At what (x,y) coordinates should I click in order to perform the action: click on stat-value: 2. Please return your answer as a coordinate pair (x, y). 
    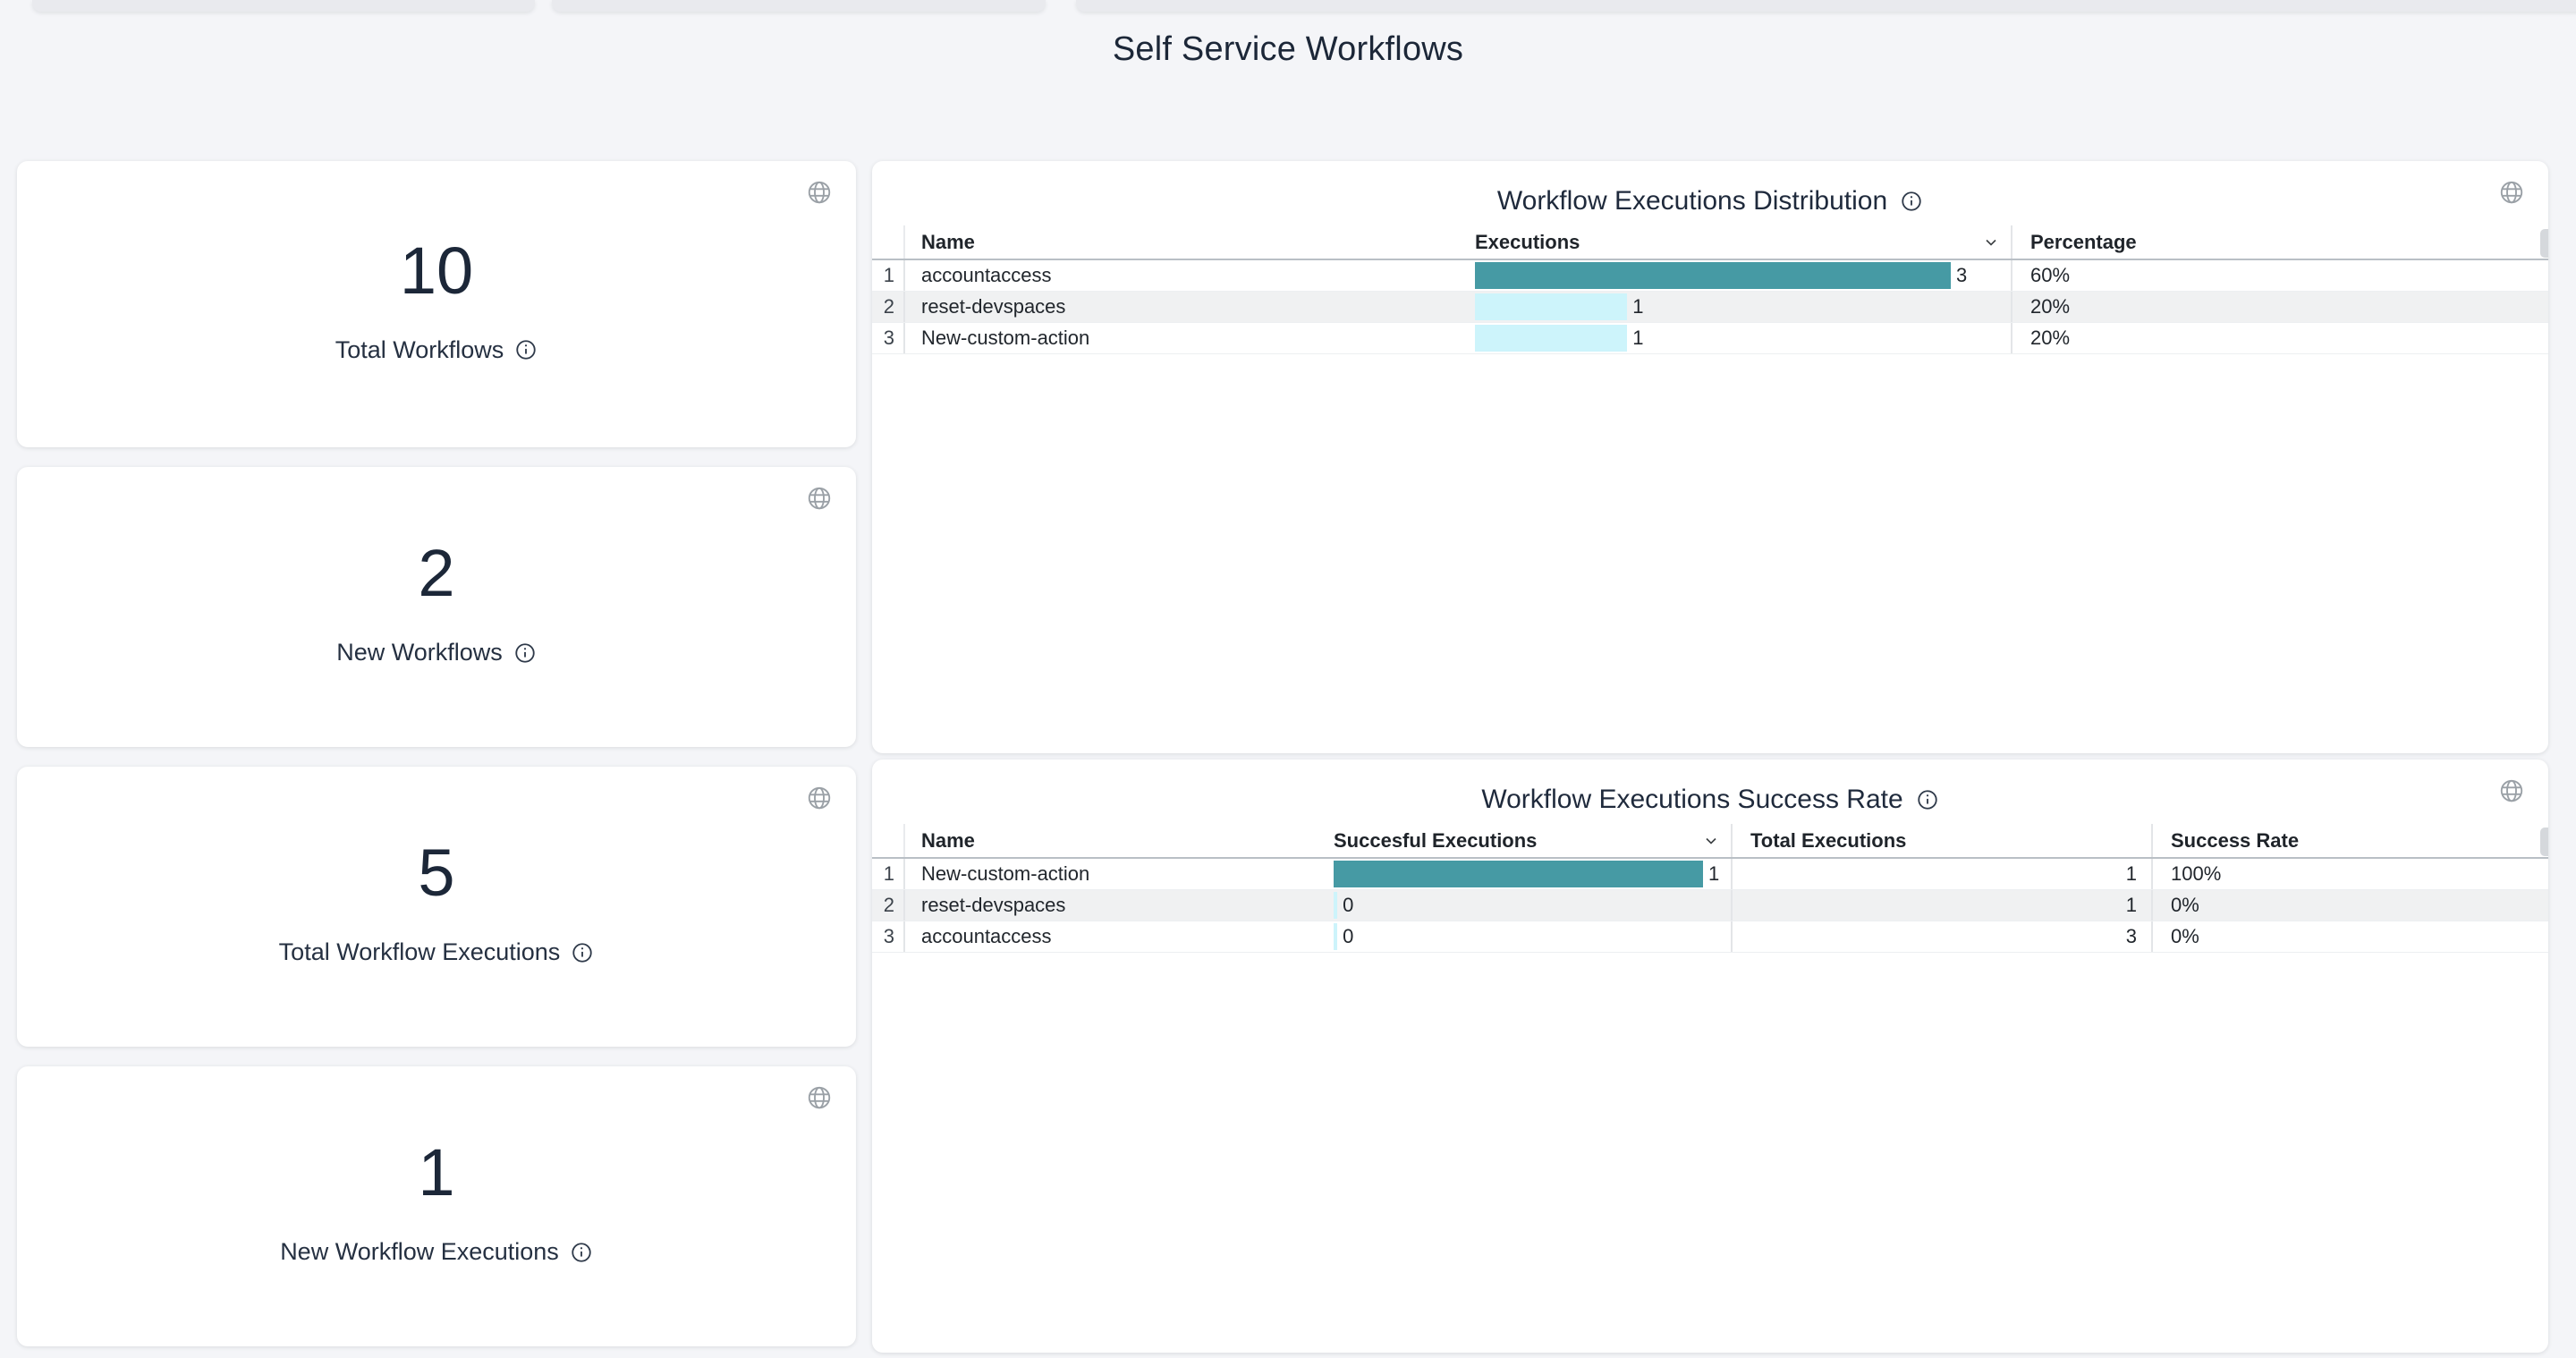
    Looking at the image, I should click on (436, 573).